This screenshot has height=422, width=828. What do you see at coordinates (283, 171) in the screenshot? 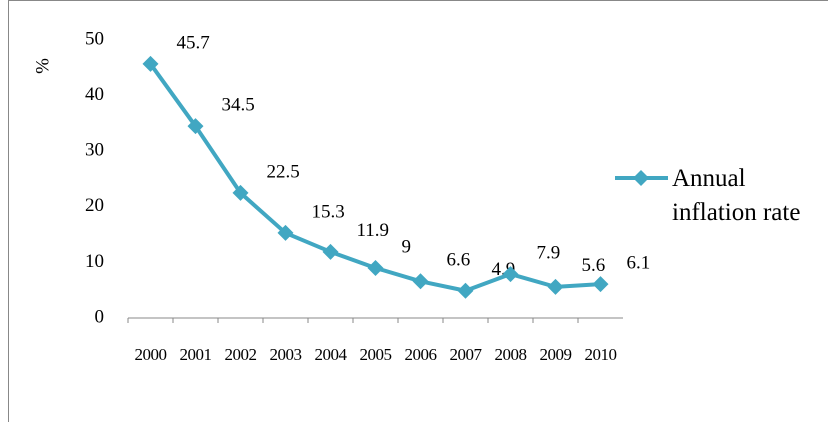
I see `data-label: 22.5` at bounding box center [283, 171].